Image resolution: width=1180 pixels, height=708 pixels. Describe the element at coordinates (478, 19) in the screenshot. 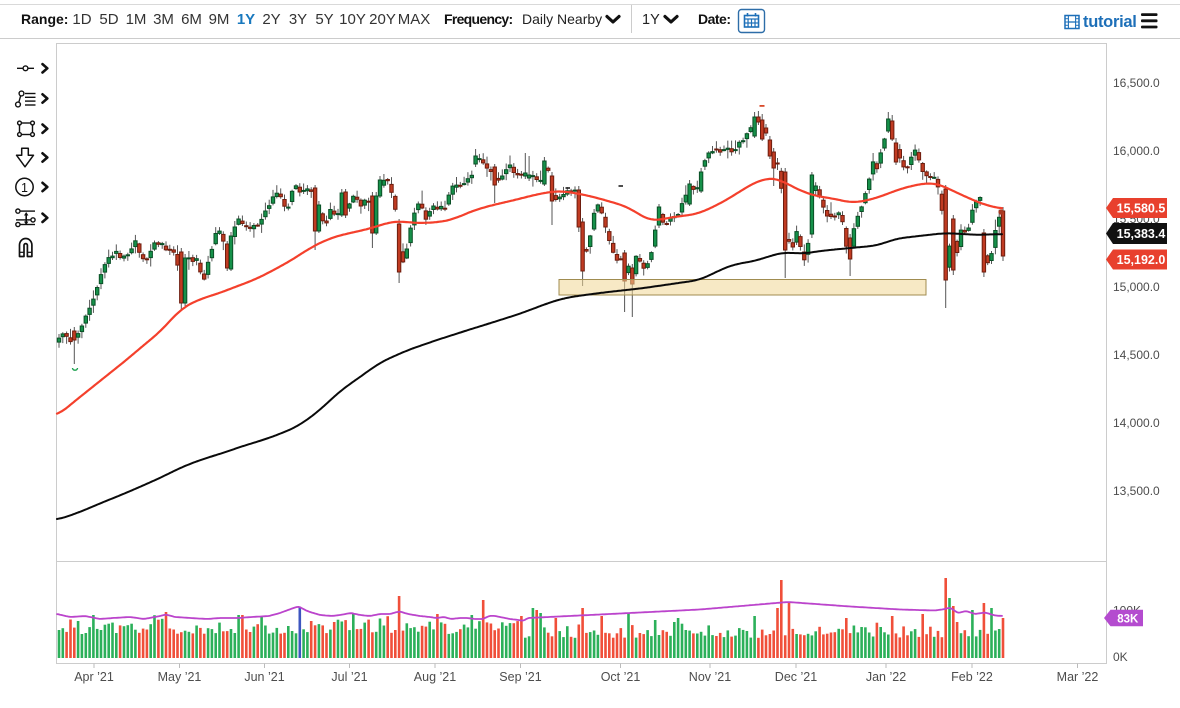

I see `svg-text: Frequency:` at that location.